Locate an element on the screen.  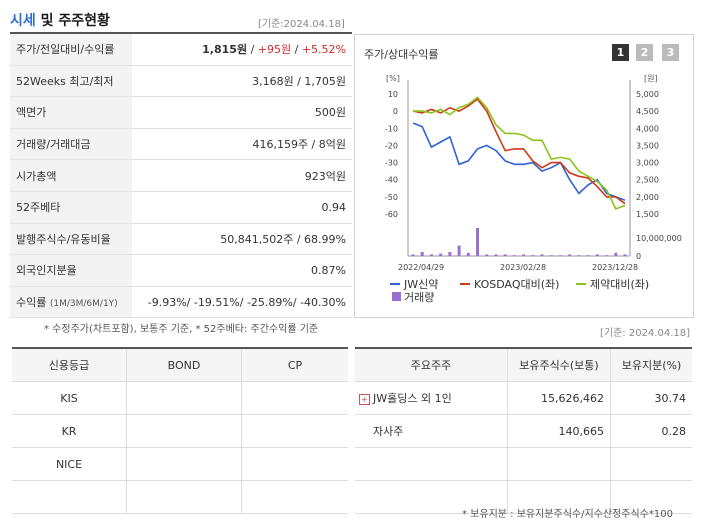
title-accent: 시세 is located at coordinates (23, 21).